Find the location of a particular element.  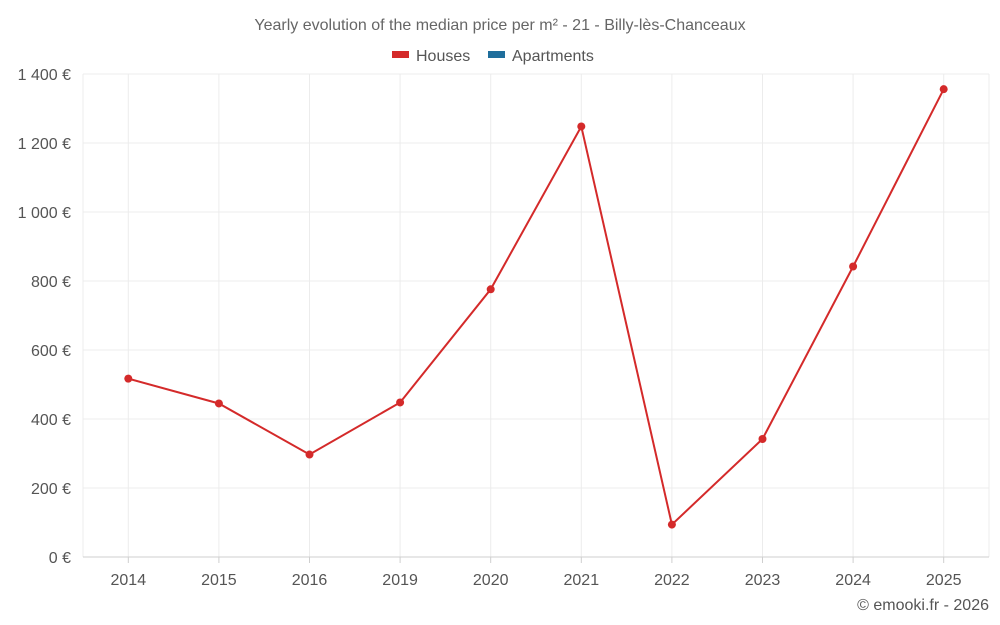

y-tick-label: 800 € is located at coordinates (51, 282).